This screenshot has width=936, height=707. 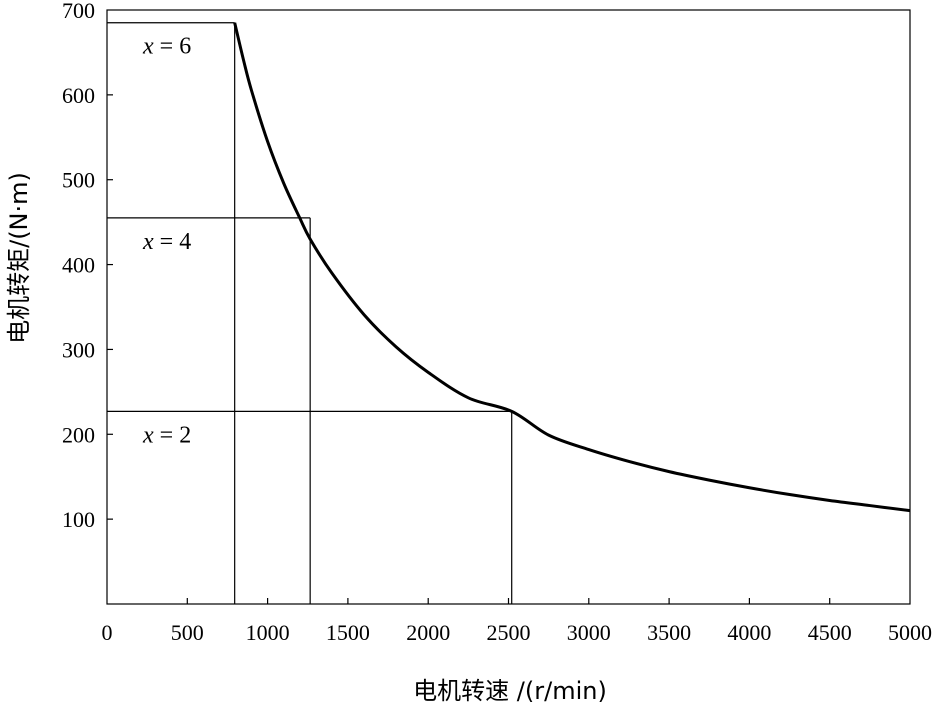 I want to click on y-tick-label-400: 400, so click(x=78, y=265).